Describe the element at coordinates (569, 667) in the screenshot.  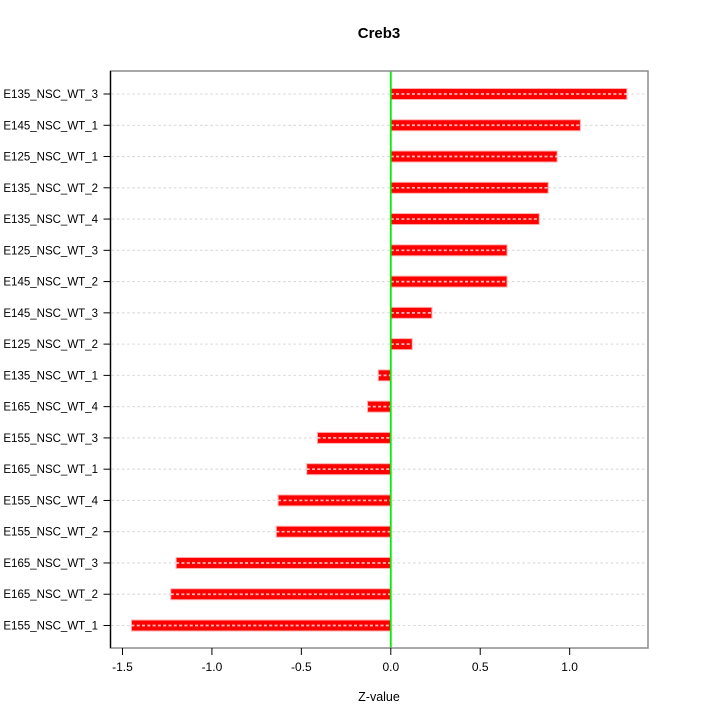
I see `x-tick-label: 1.0` at that location.